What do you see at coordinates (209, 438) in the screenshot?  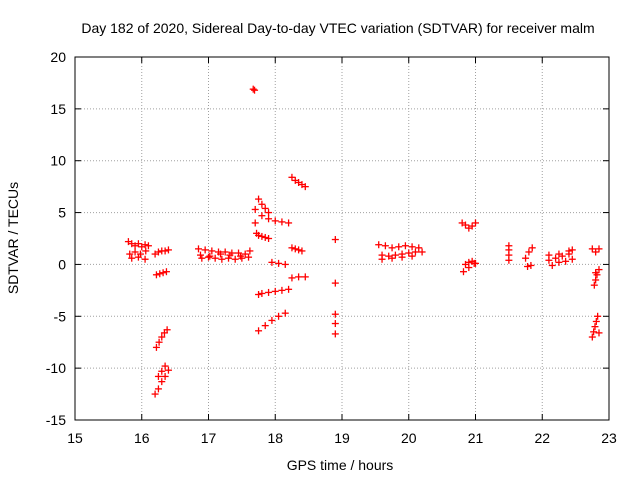 I see `x-tick-label: 17` at bounding box center [209, 438].